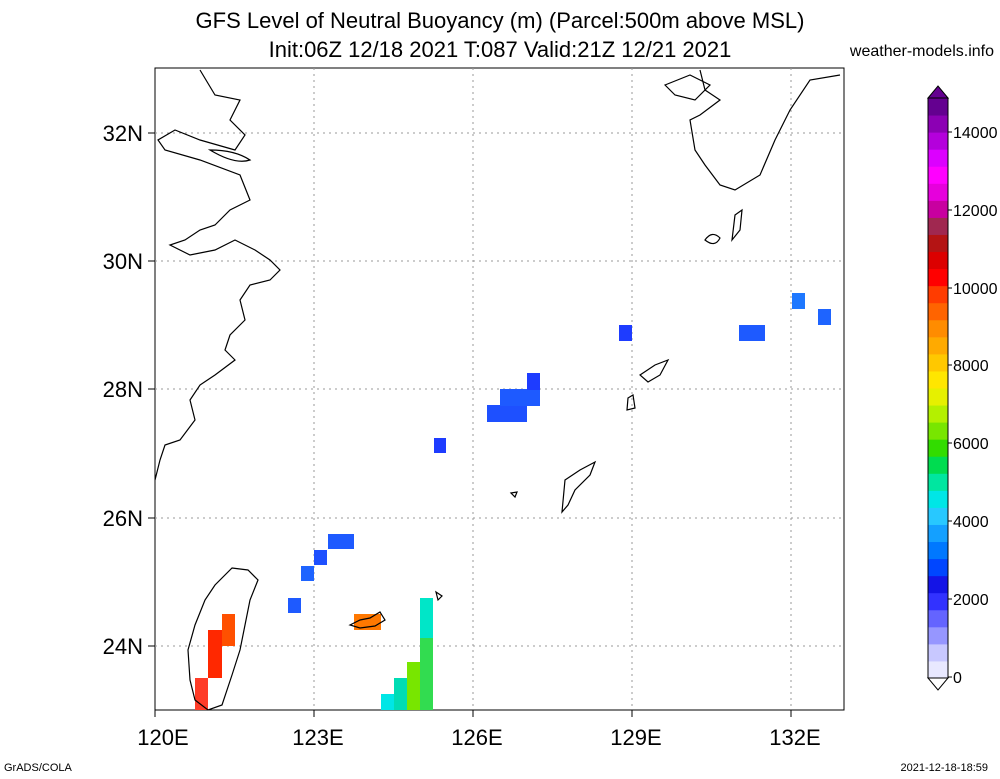  Describe the element at coordinates (38, 768) in the screenshot. I see `footer-credit: GrADS/COLA` at that location.